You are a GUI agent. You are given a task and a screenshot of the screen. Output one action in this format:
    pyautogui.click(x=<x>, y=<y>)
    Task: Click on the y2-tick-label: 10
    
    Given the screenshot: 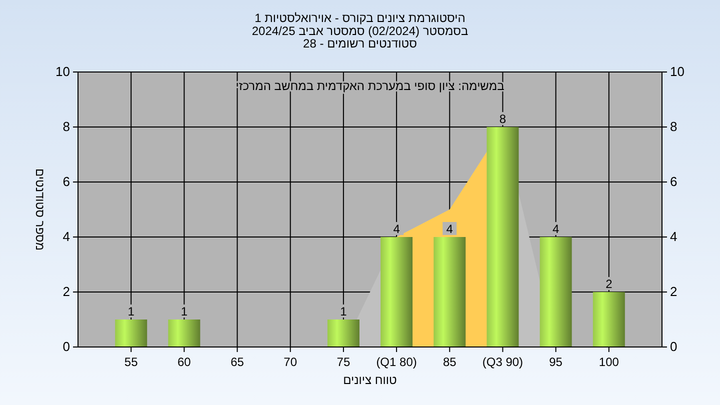 What is the action you would take?
    pyautogui.click(x=677, y=71)
    